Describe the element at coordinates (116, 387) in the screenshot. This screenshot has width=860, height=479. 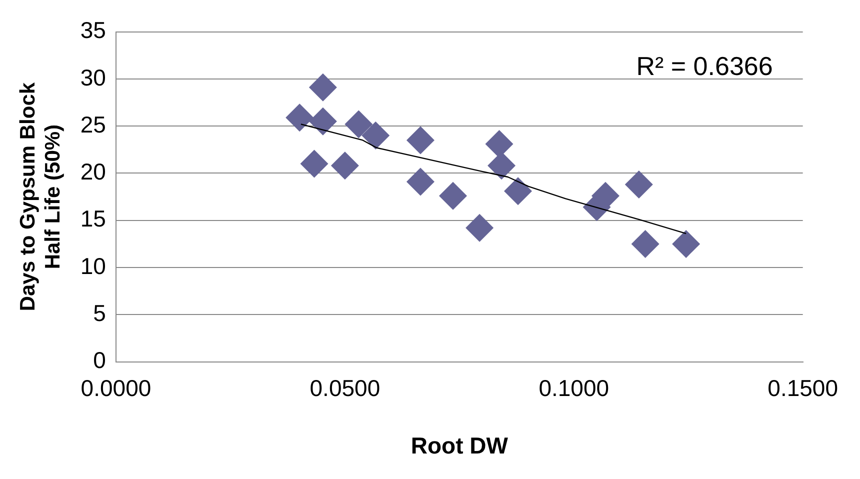
I see `x-tick-label: 0.0000` at that location.